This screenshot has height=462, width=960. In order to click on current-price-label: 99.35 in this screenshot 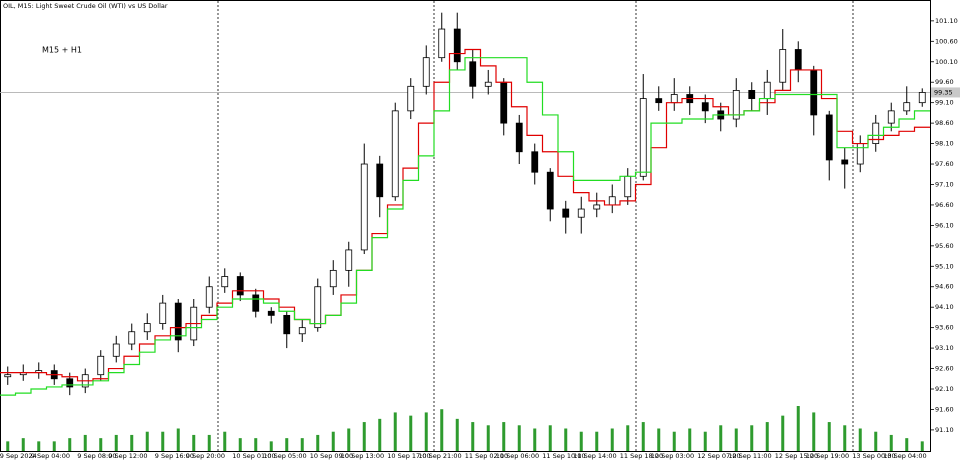, I will do `click(943, 92)`.